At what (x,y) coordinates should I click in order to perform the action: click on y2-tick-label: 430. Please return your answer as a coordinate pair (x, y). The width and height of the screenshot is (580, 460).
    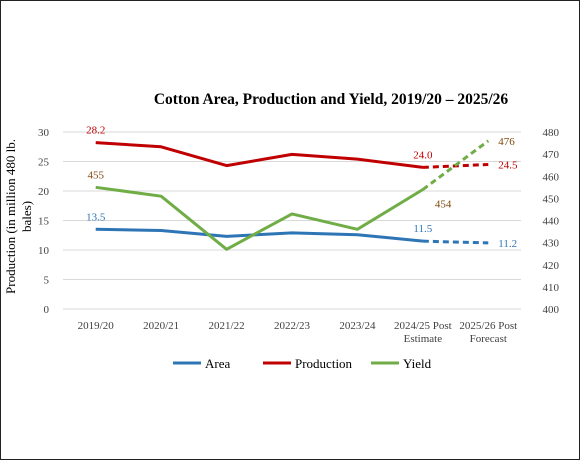
    Looking at the image, I should click on (551, 244).